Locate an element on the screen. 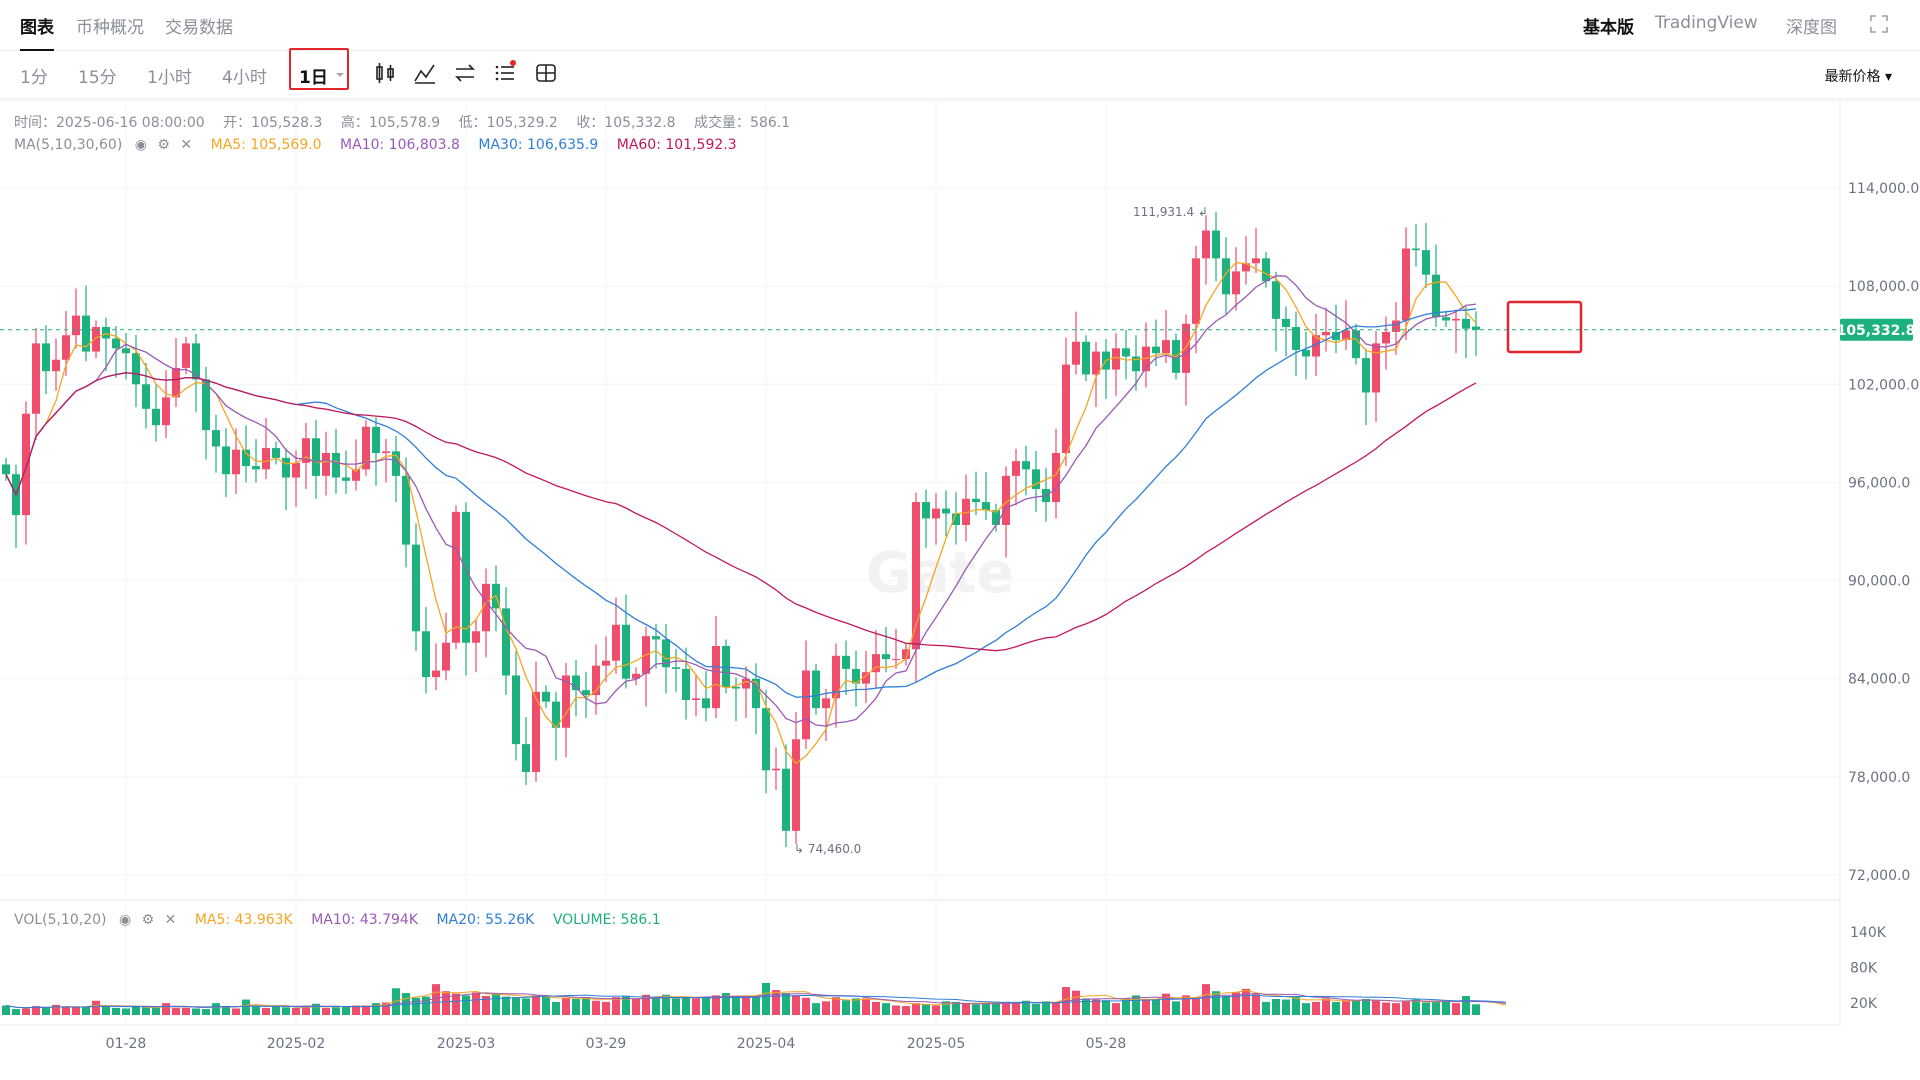 This screenshot has height=1080, width=1920. tab-chart: 图表 is located at coordinates (37, 32).